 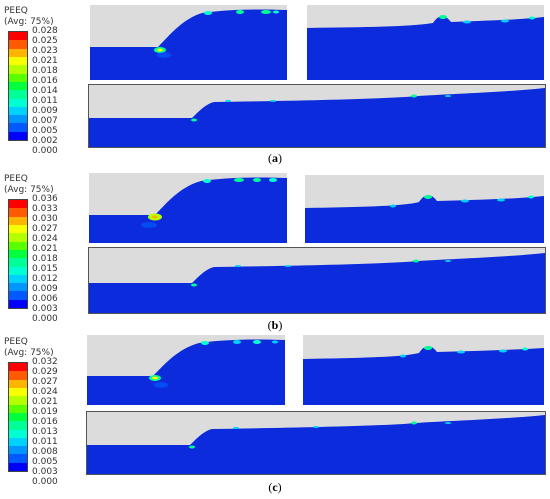 What do you see at coordinates (45, 31) in the screenshot?
I see `legend-tick: 0.028` at bounding box center [45, 31].